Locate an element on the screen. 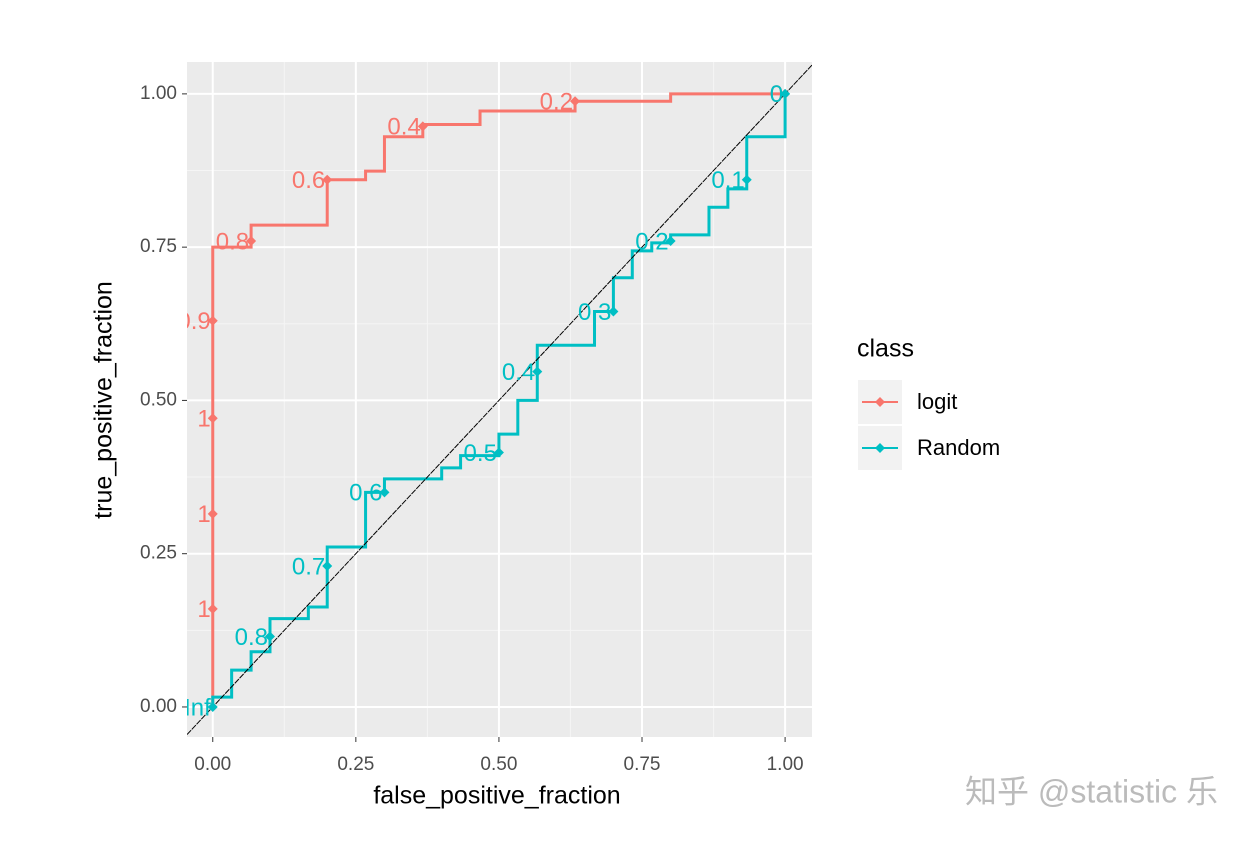 The image size is (1250, 842). cutoff-label: 0.9 is located at coordinates (193, 321).